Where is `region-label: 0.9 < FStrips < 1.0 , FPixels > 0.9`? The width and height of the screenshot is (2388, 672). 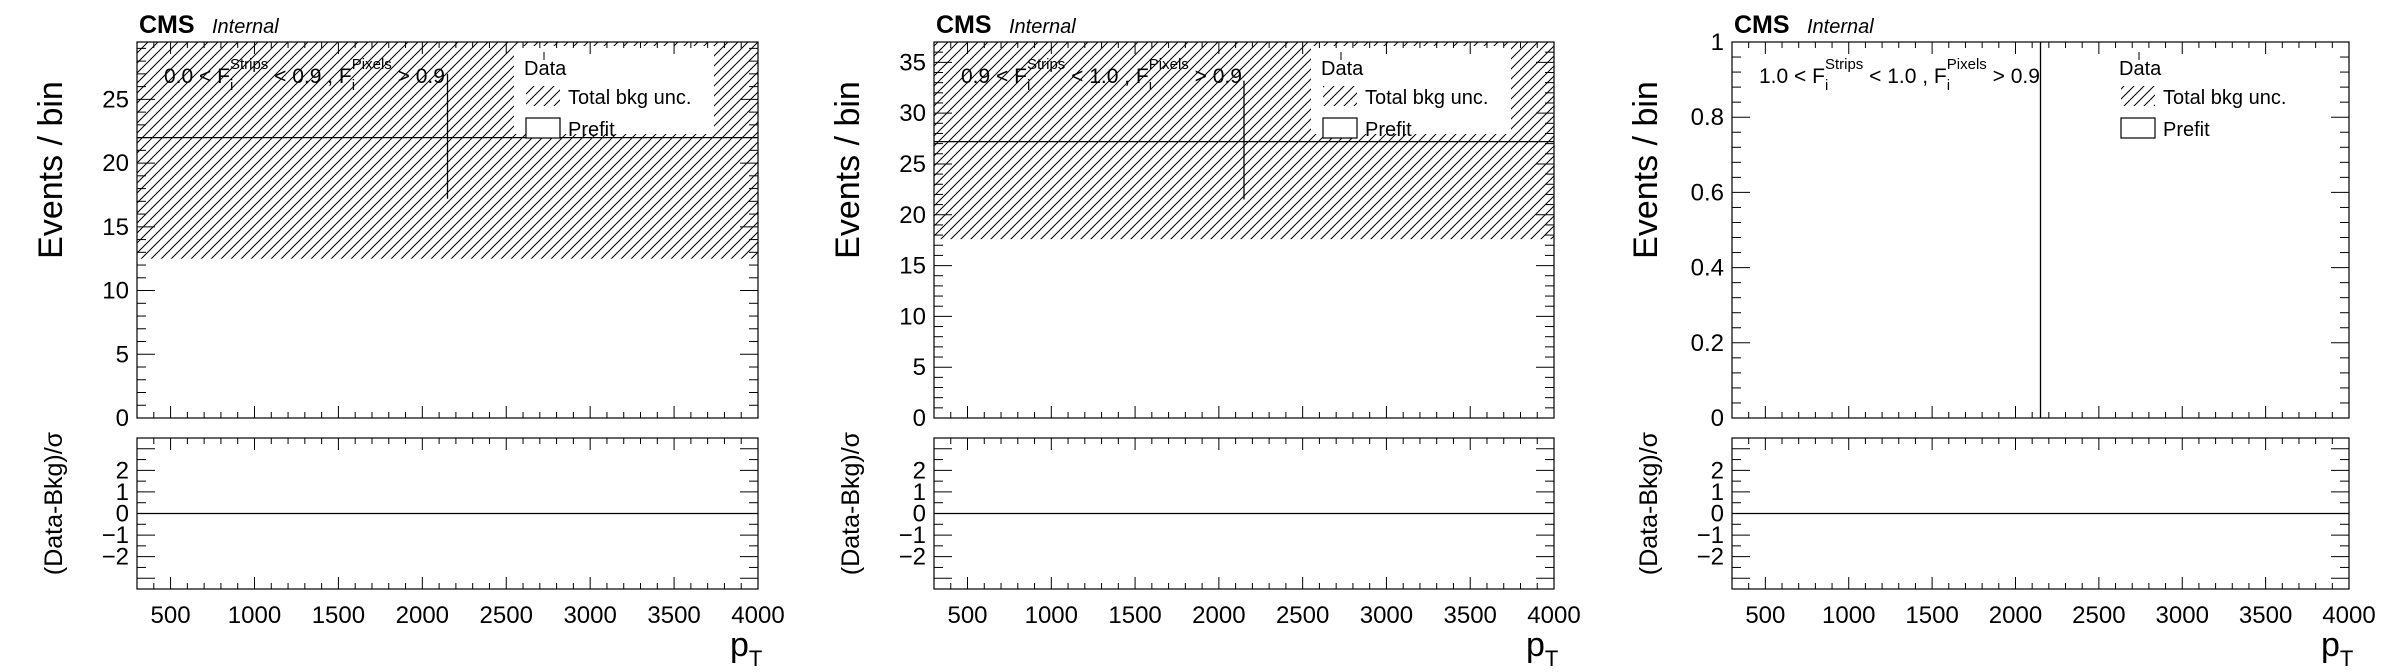 region-label: 0.9 < FStrips < 1.0 , FPixels > 0.9 is located at coordinates (1101, 72).